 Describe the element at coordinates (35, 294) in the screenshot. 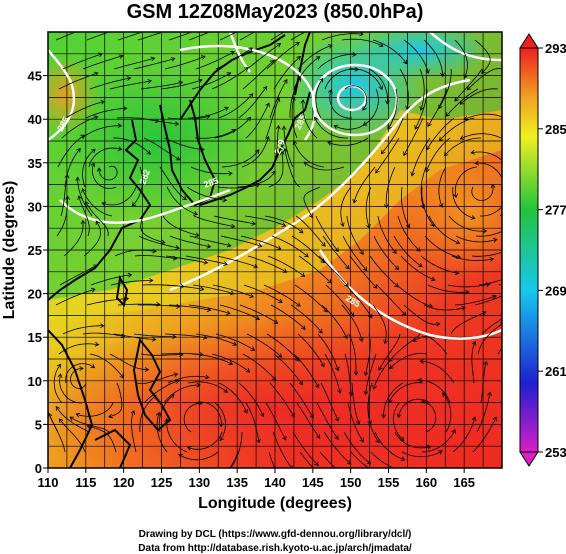

I see `y-tick-label-20: 20` at that location.